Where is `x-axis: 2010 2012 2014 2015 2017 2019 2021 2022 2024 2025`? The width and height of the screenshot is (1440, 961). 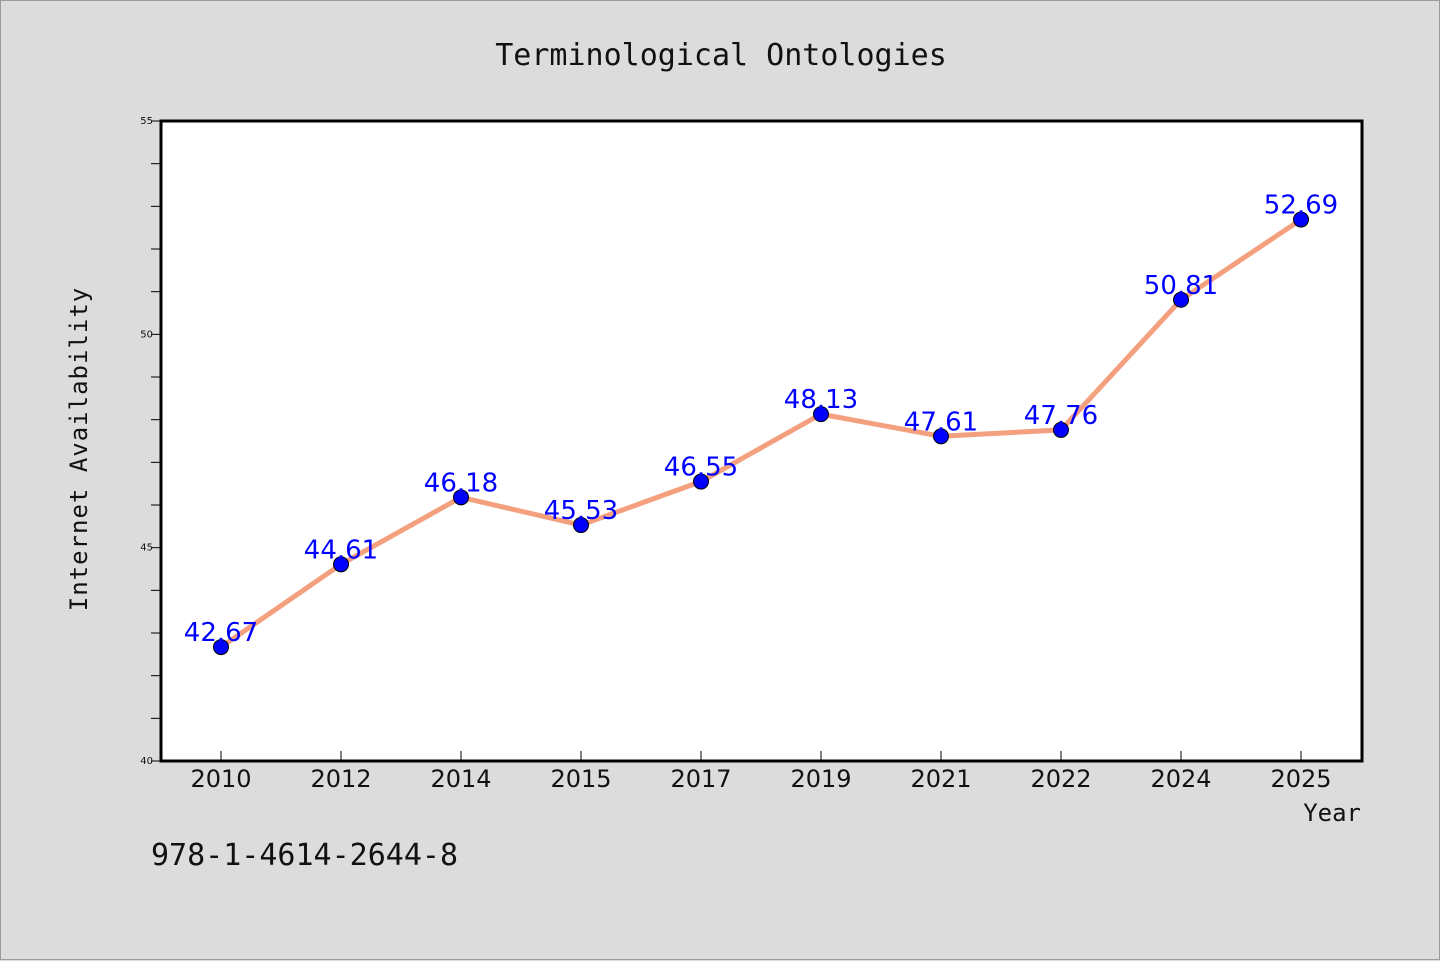 x-axis: 2010 2012 2014 2015 2017 2019 2021 2022 2024 2025 is located at coordinates (761, 772).